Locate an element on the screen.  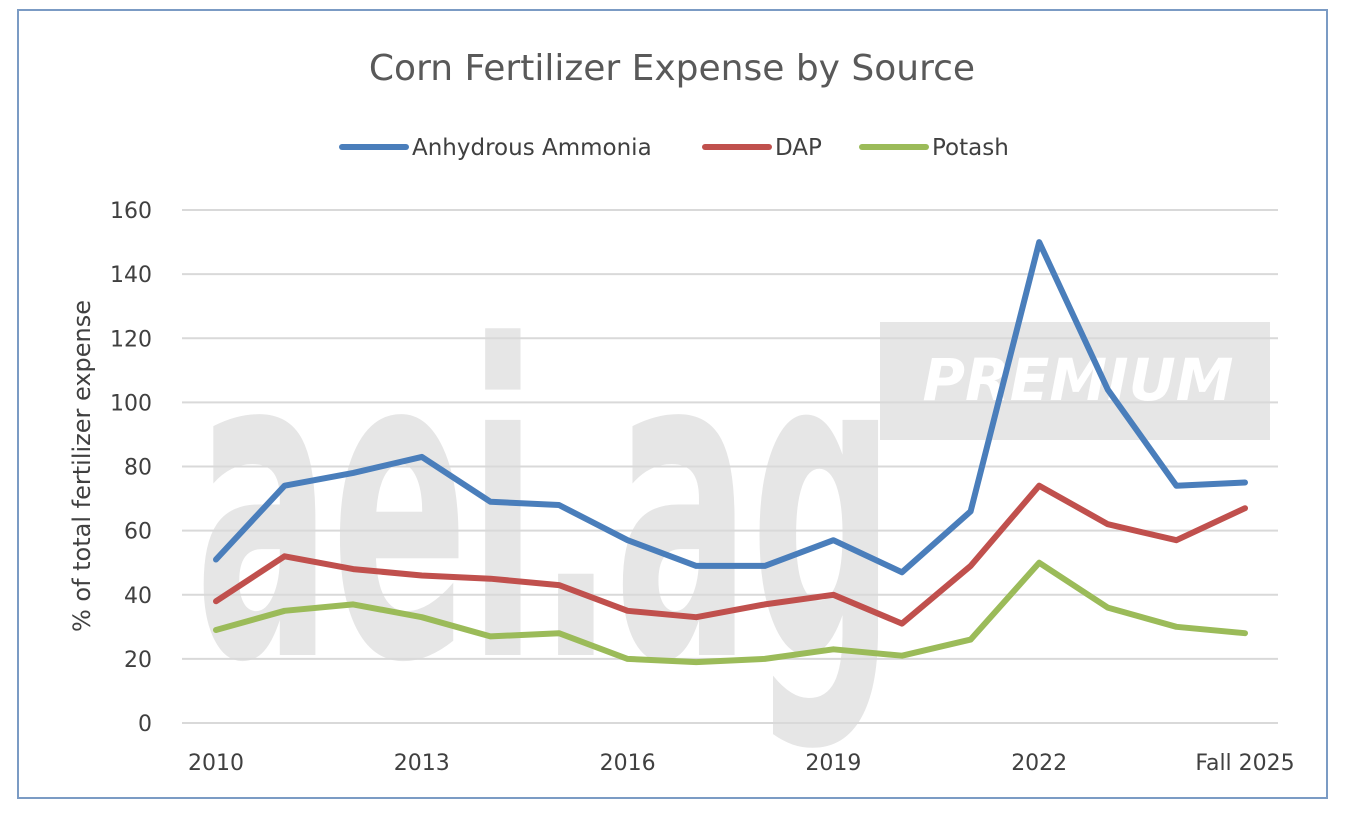
y-axis-ticks: 0 20 40 60 80 100 120 140 160 is located at coordinates (131, 468).